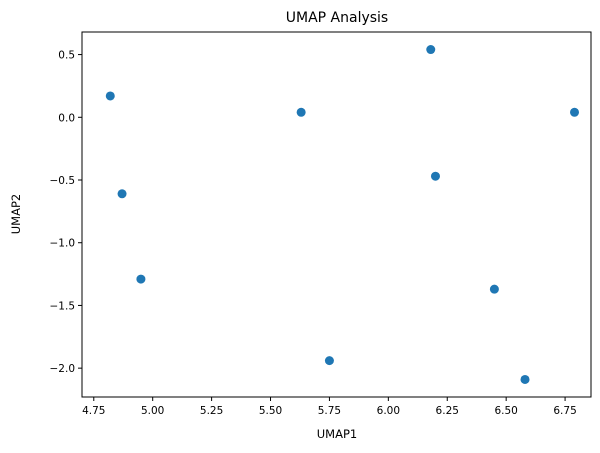 Image resolution: width=600 pixels, height=453 pixels. I want to click on x-axis: 4.75 5.00 5.25 5.50 5.75 6.00 6.25 6.50 6.75, so click(329, 407).